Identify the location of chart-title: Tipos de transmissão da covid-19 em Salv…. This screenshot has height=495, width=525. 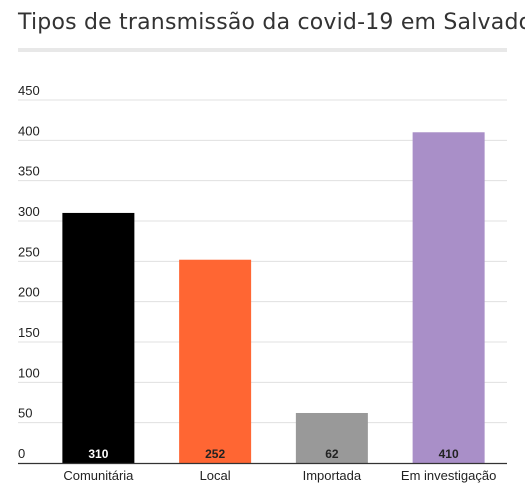
(271, 22).